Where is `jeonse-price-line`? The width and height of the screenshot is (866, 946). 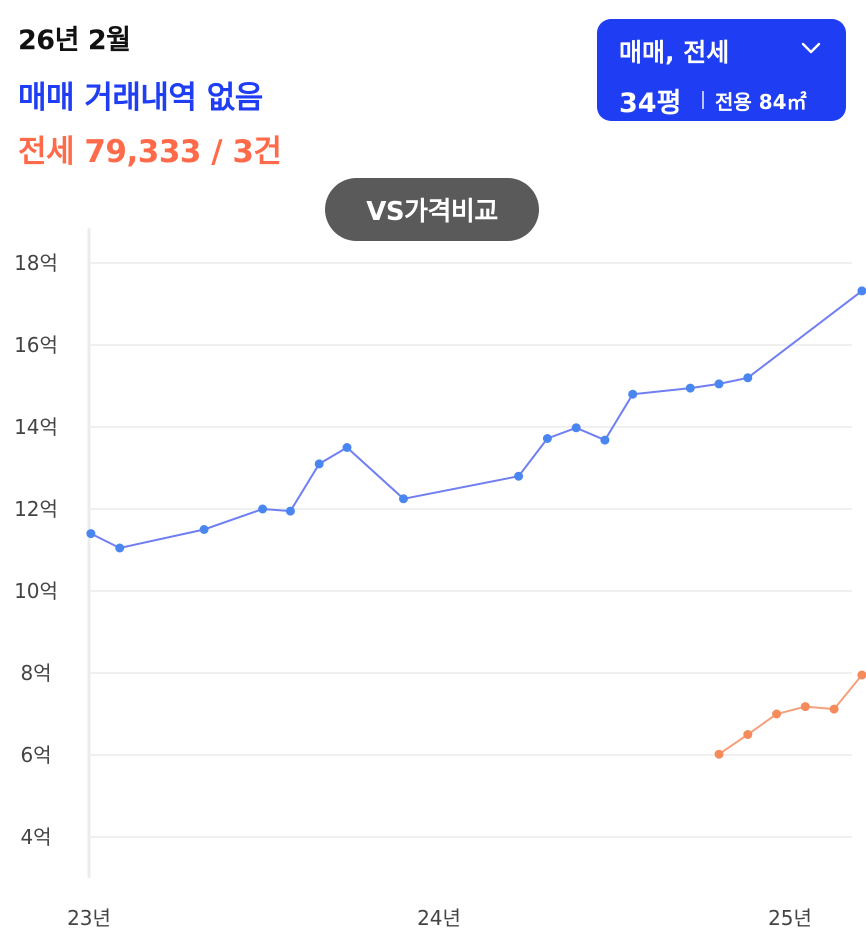
jeonse-price-line is located at coordinates (790, 715).